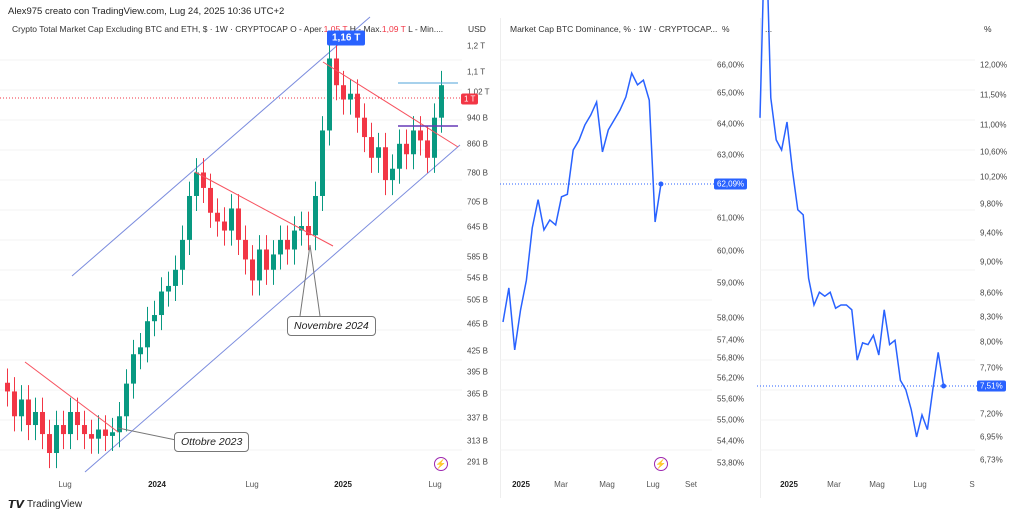  I want to click on y-tick-label: 7,20%, so click(991, 414).